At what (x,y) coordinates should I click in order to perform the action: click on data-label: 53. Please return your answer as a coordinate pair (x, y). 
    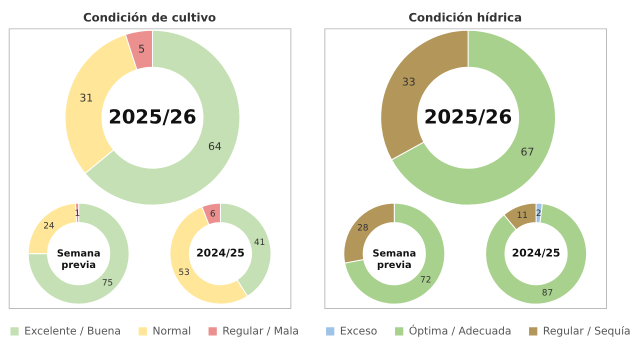
    Looking at the image, I should click on (184, 273).